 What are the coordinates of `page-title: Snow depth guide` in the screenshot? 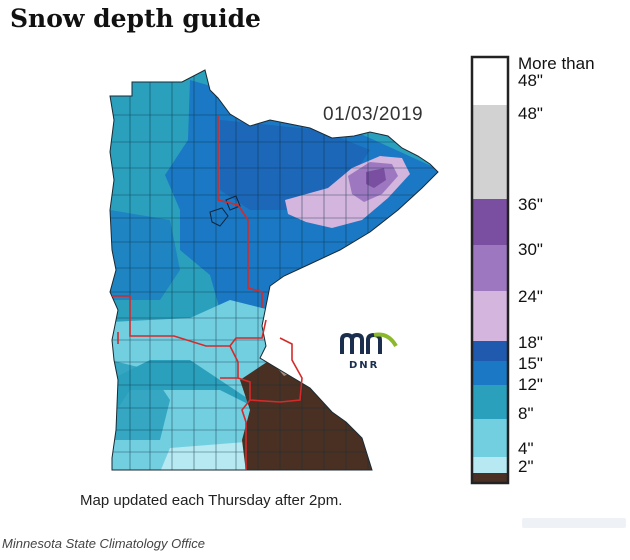 It's located at (135, 18).